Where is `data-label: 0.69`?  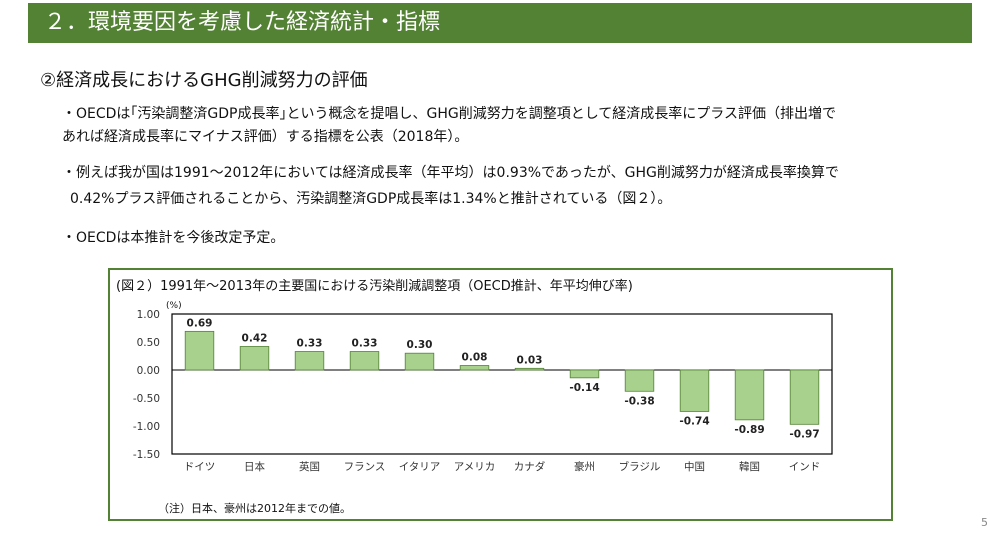 data-label: 0.69 is located at coordinates (200, 323).